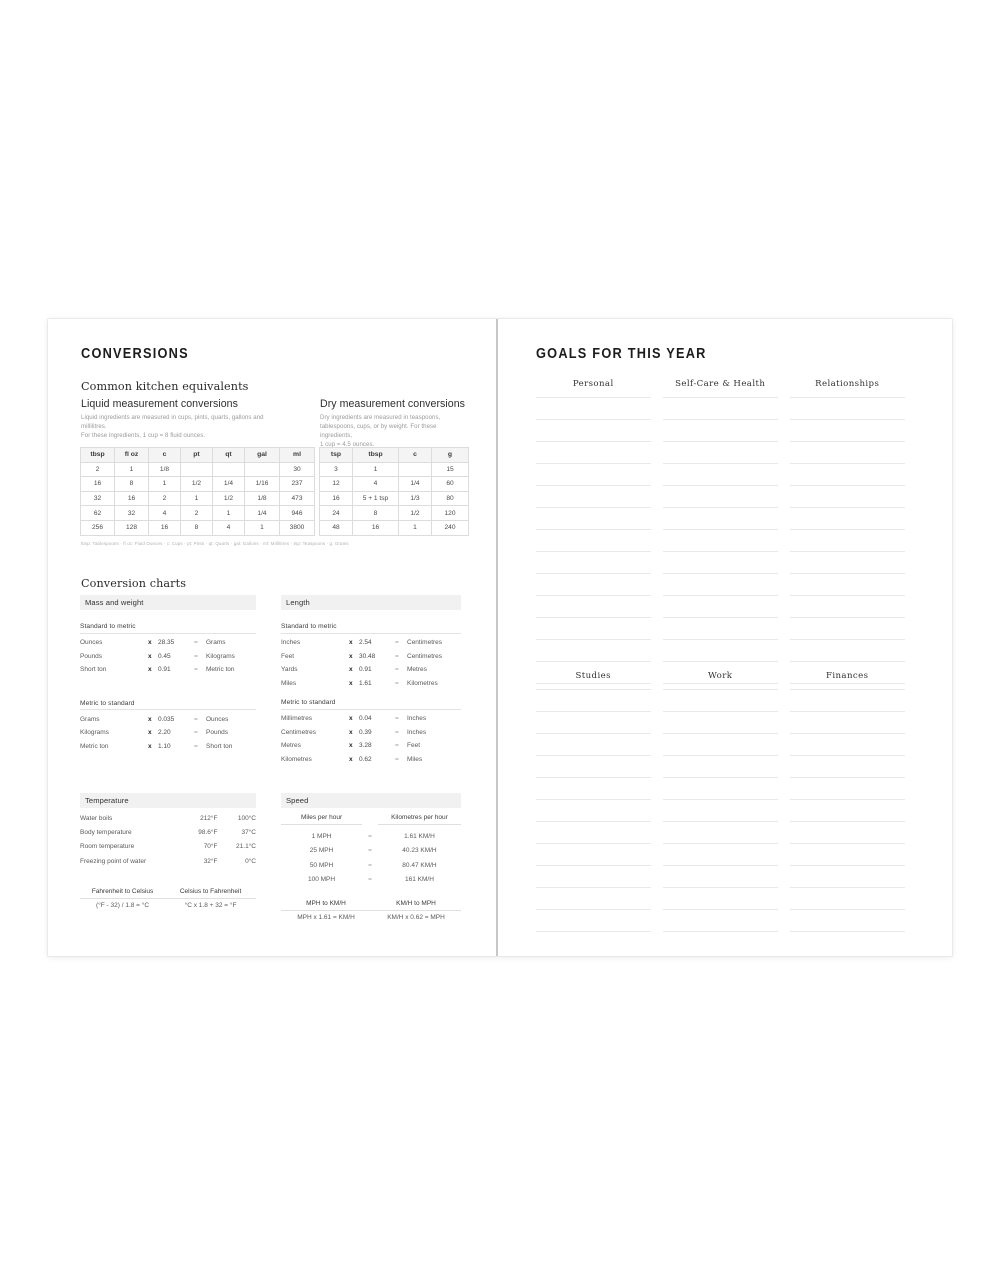 Image resolution: width=1000 pixels, height=1278 pixels. I want to click on table-cell: 80, so click(450, 498).